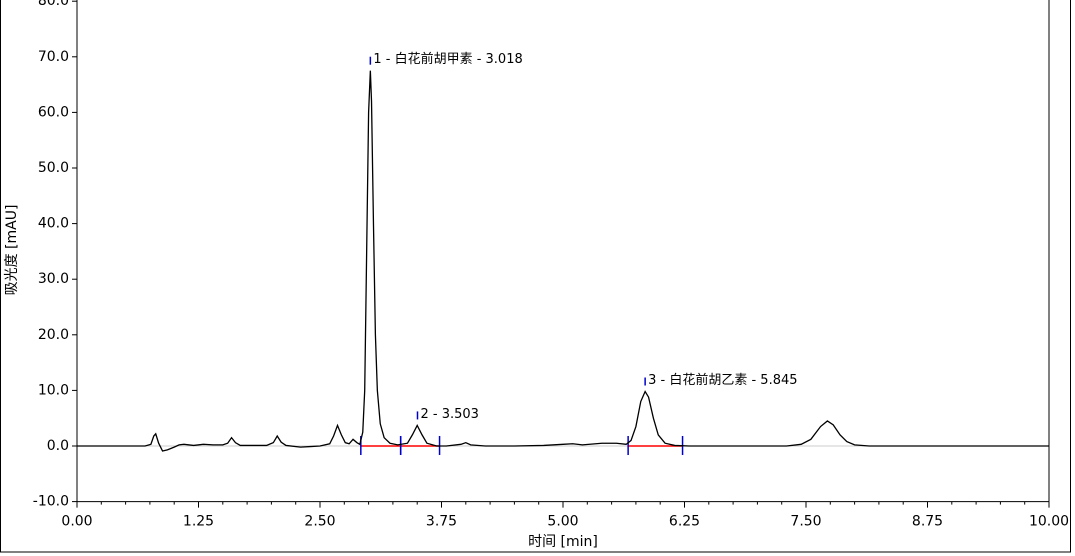 The height and width of the screenshot is (556, 1075). What do you see at coordinates (722, 380) in the screenshot?
I see `peak-label: 3 - 白花前胡乙素 - 5.845` at bounding box center [722, 380].